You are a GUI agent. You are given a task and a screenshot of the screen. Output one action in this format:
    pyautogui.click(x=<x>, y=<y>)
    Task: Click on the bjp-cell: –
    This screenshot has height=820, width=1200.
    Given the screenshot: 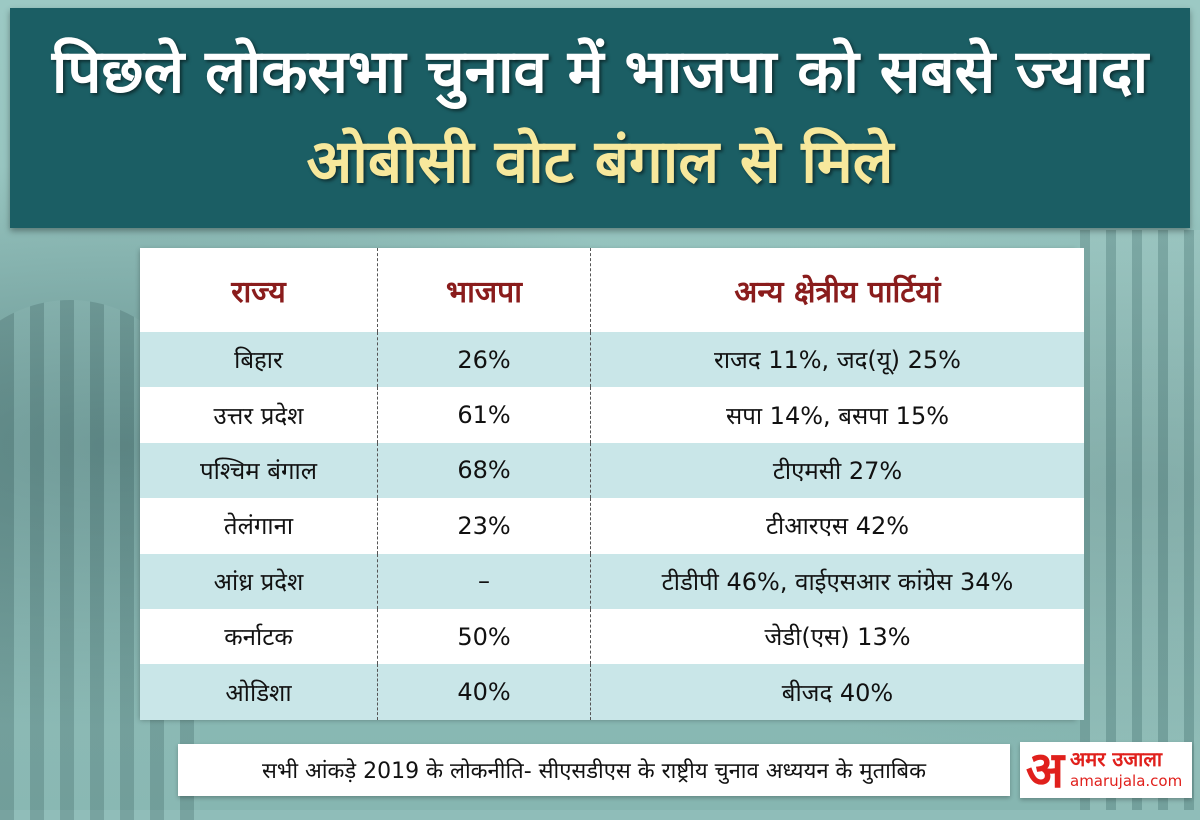 What is the action you would take?
    pyautogui.click(x=484, y=581)
    